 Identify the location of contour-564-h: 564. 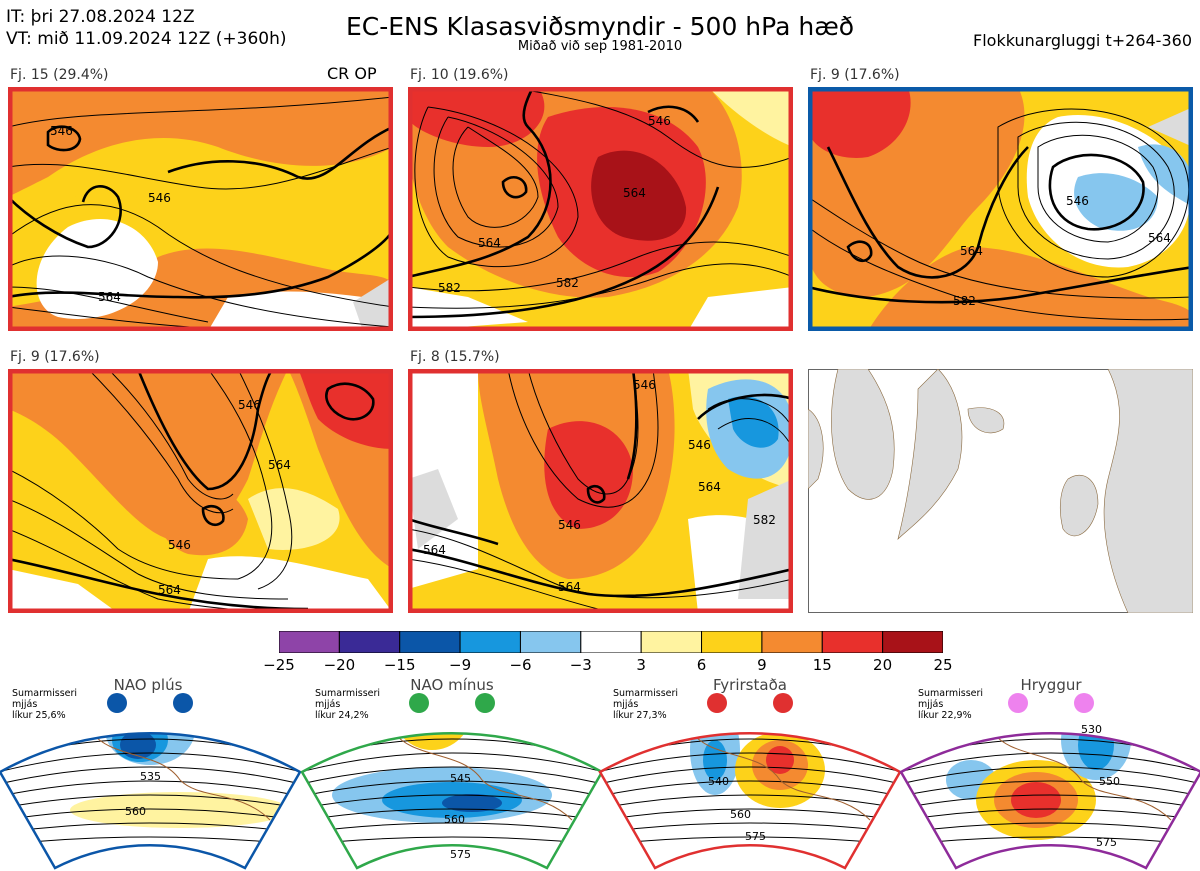
(709, 487).